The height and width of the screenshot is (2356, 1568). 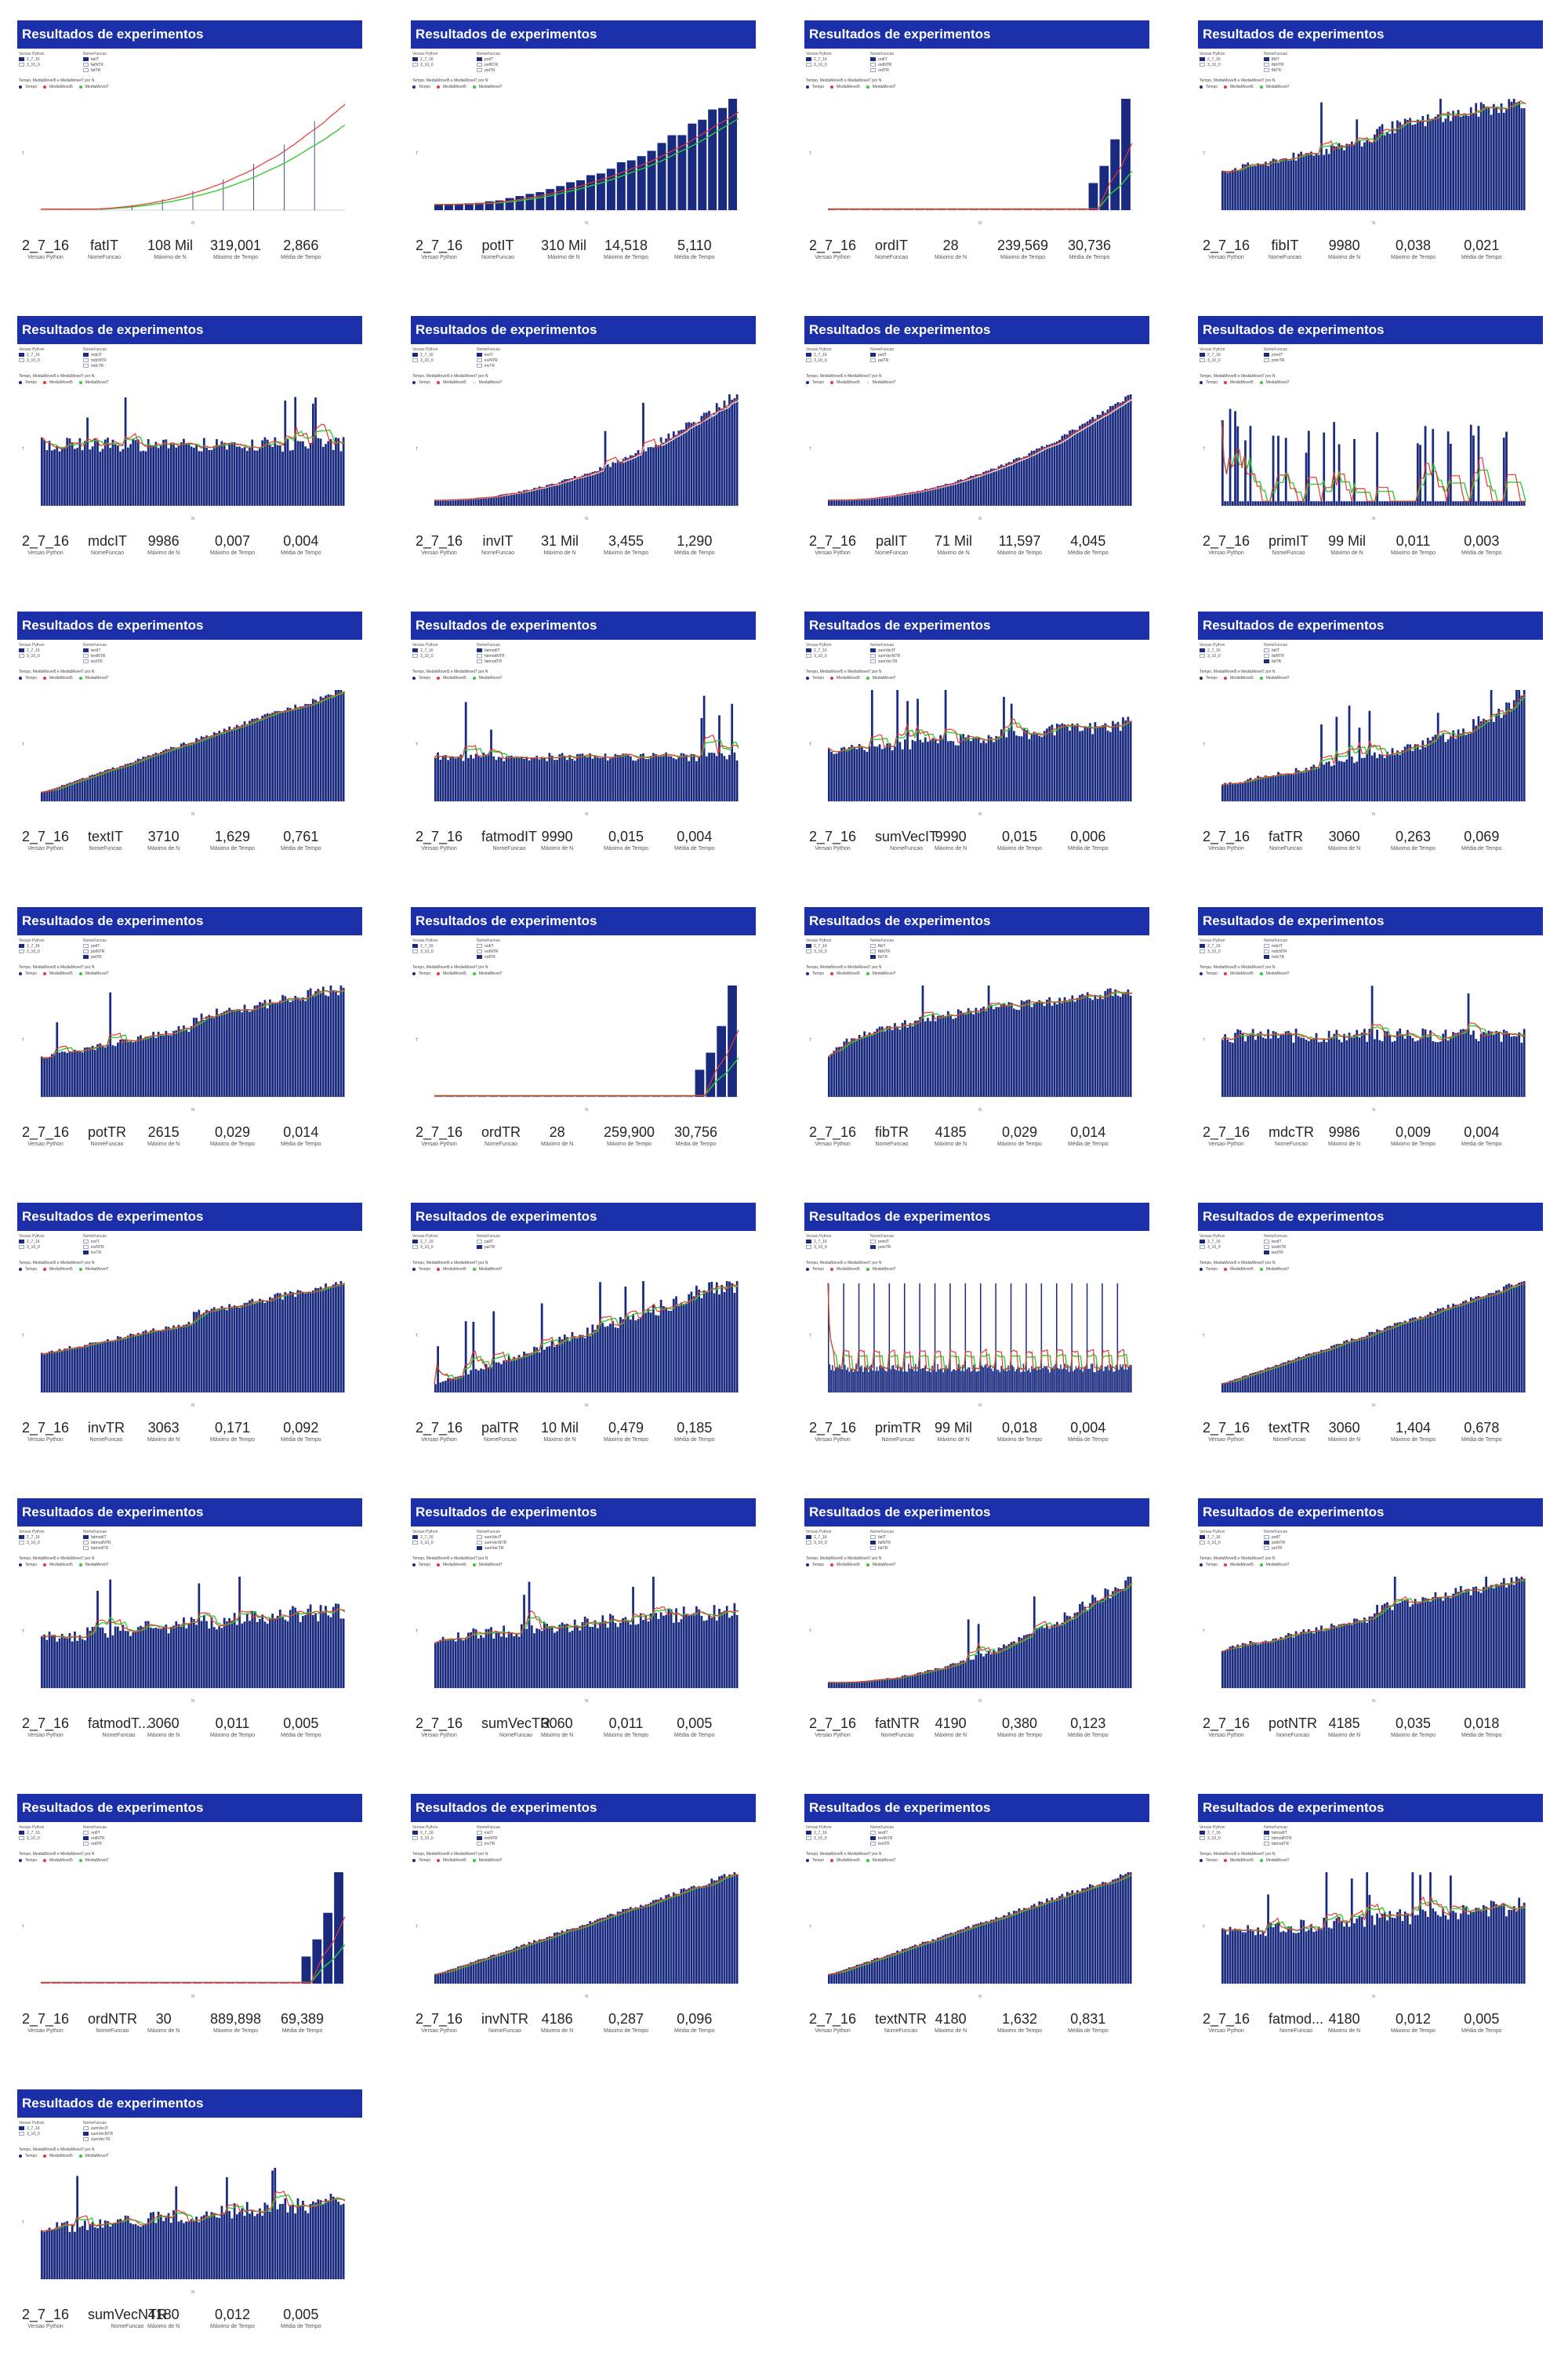 I want to click on function-option: sumVecNTR, so click(x=98, y=2133).